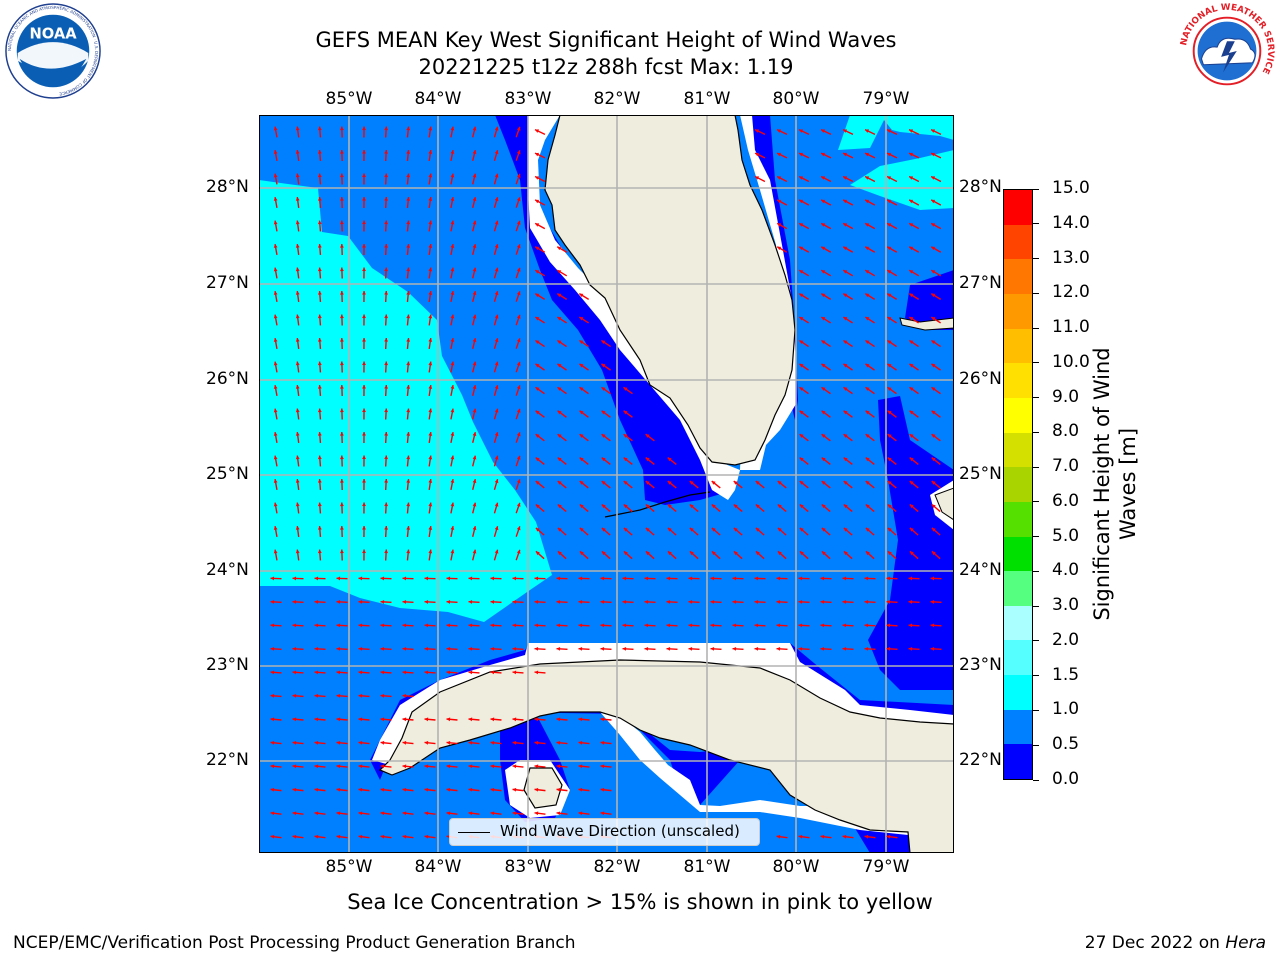 This screenshot has width=1280, height=960. Describe the element at coordinates (929, 300) in the screenshot. I see `ocean-band-0-0.5-bahamas-n` at that location.